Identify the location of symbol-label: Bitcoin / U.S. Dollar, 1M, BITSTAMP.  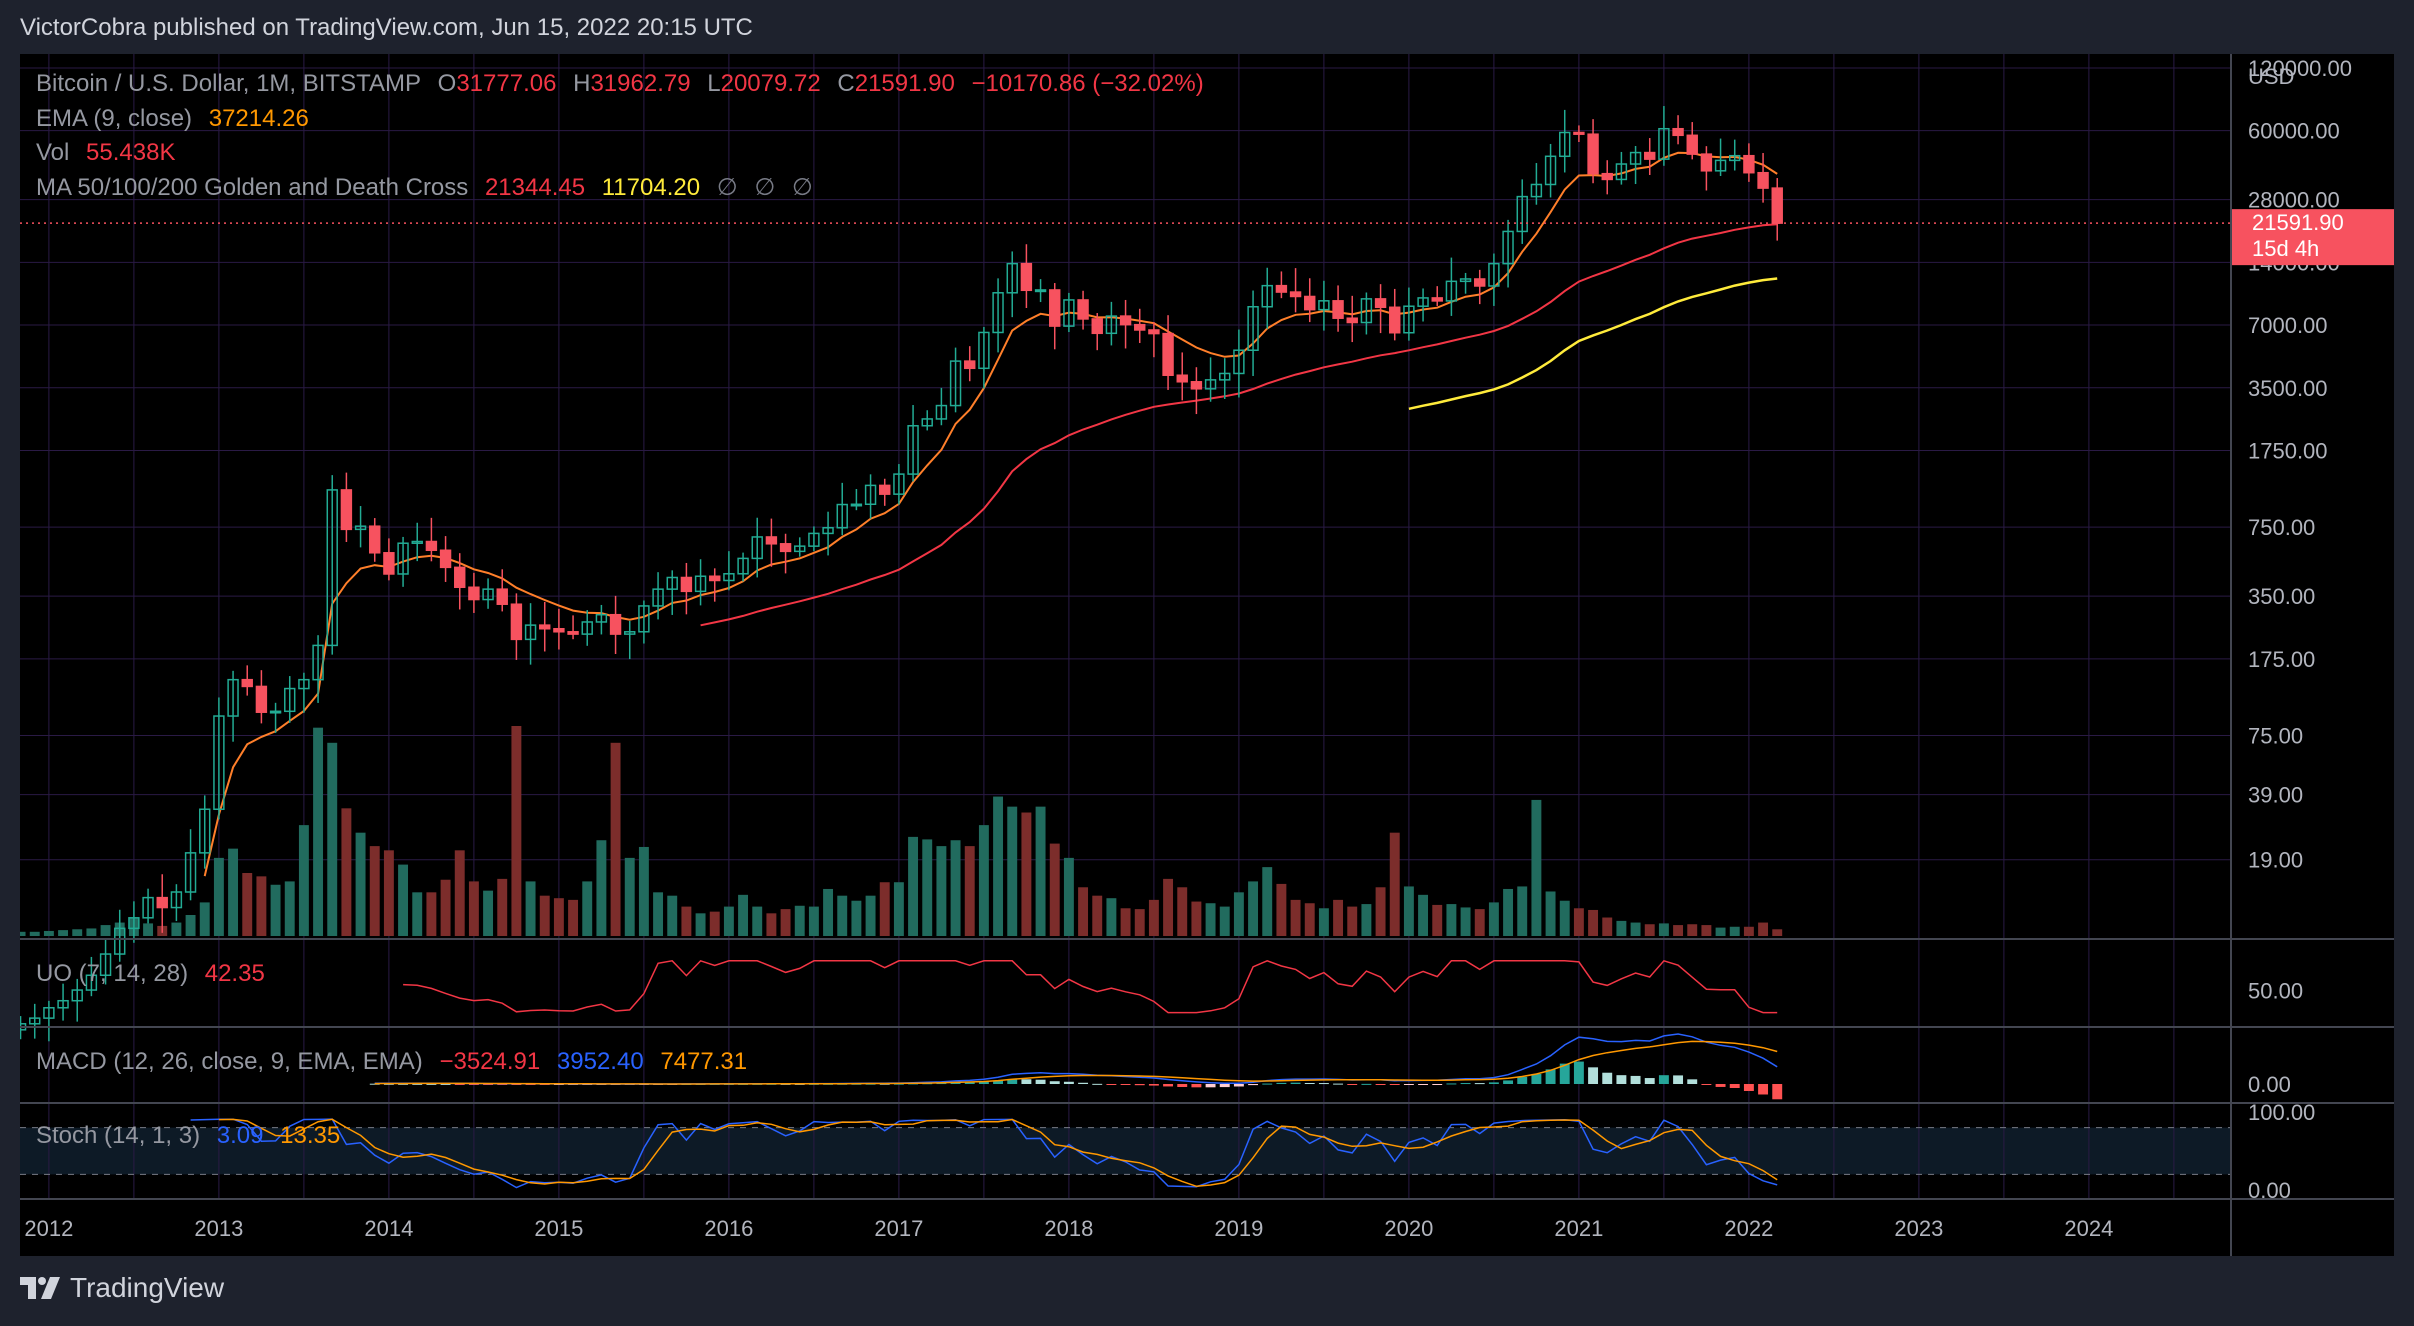
(228, 83).